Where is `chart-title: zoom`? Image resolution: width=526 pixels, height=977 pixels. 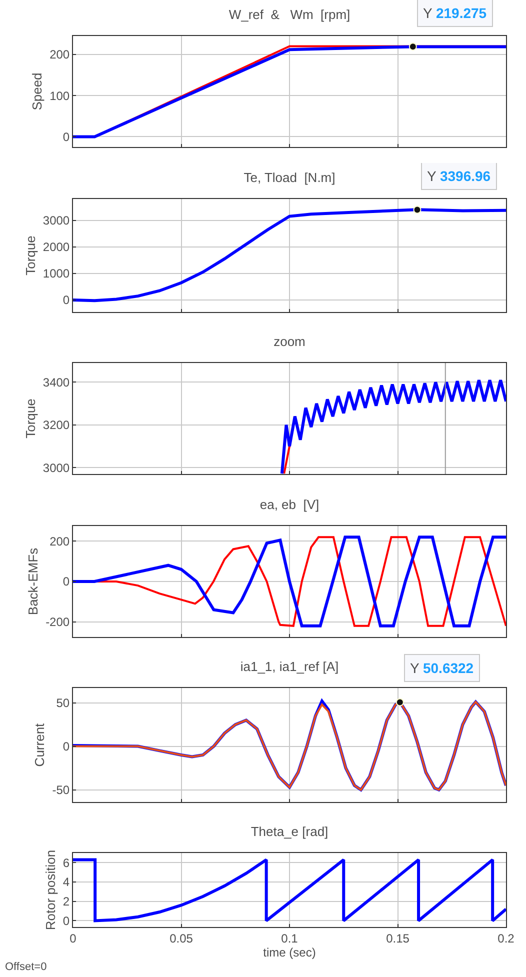 chart-title: zoom is located at coordinates (290, 342).